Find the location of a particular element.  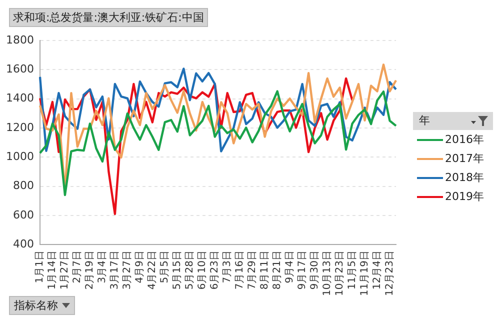

x-tick-label: 6月10日 is located at coordinates (202, 270).